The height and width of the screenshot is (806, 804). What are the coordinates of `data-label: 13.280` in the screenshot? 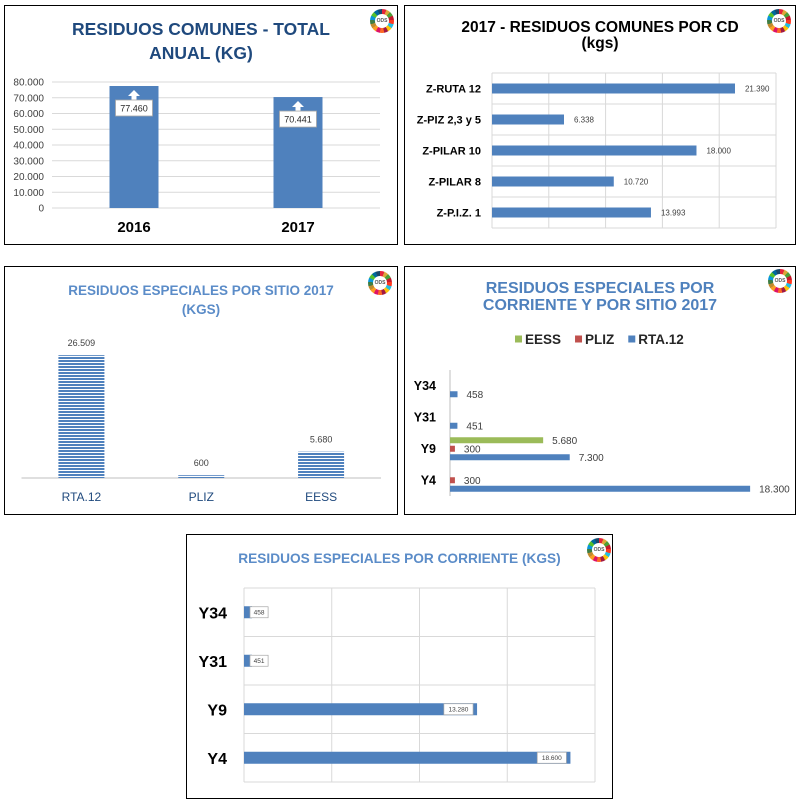 It's located at (459, 710).